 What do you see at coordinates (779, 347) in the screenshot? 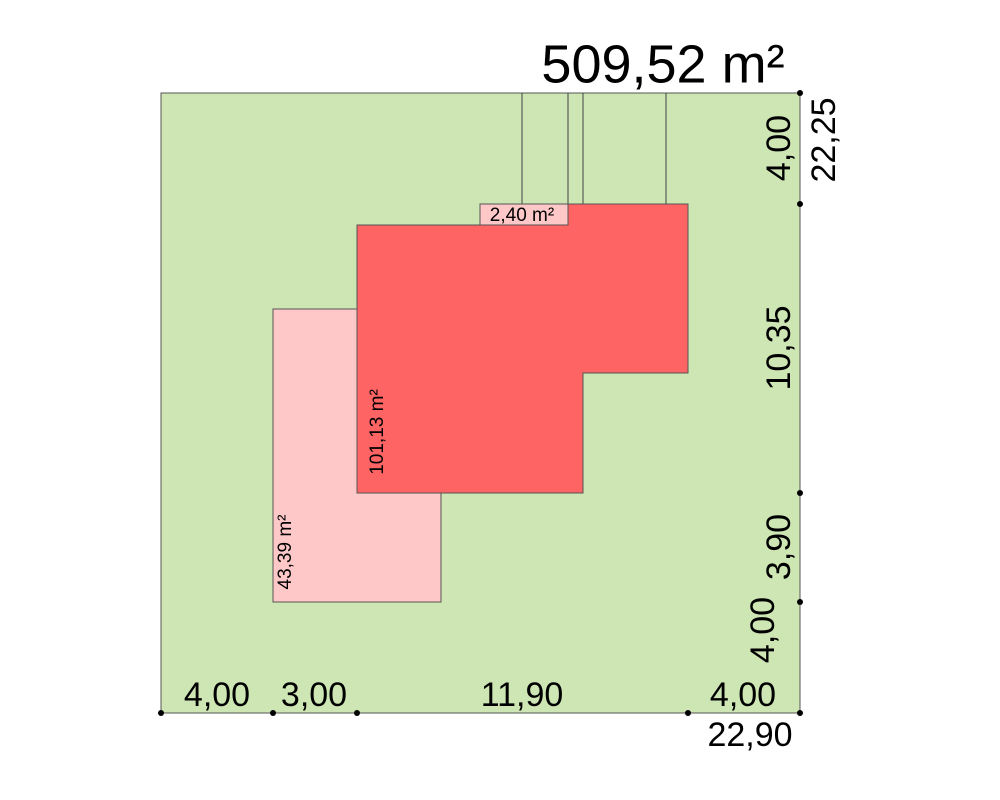
I see `dimension-label: 10,35` at bounding box center [779, 347].